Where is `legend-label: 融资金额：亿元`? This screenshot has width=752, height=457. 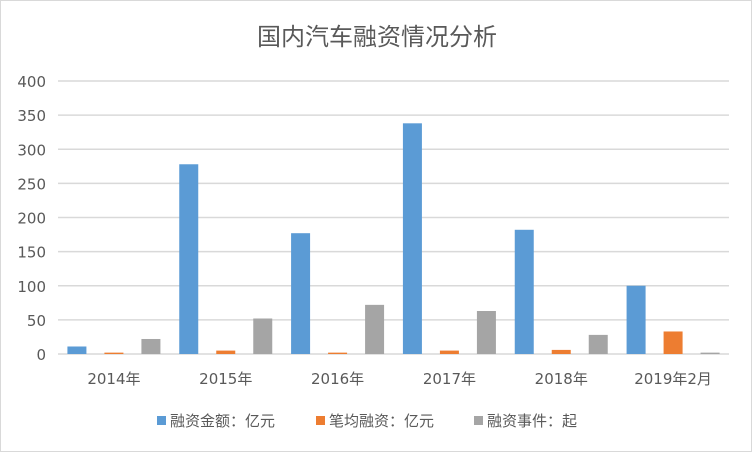
legend-label: 融资金额：亿元 is located at coordinates (222, 421).